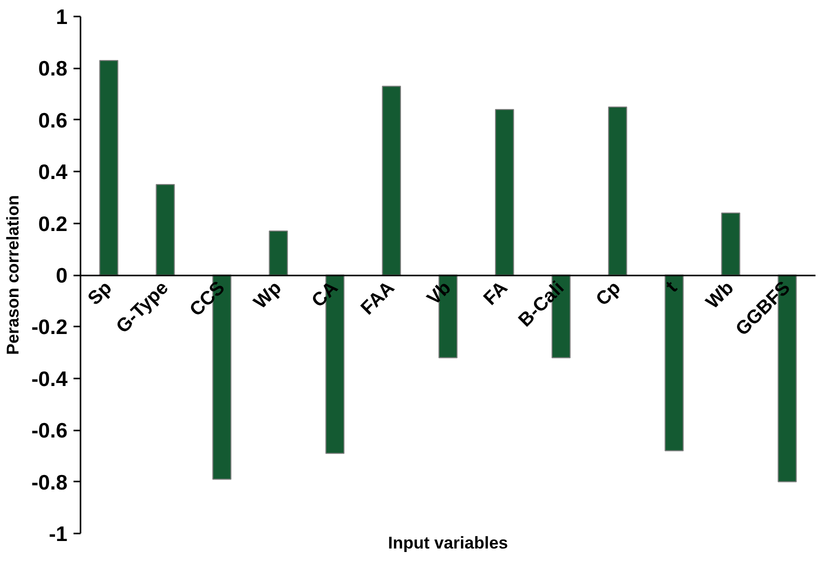 The height and width of the screenshot is (569, 823). I want to click on y-tick-label: -0.6, so click(49, 431).